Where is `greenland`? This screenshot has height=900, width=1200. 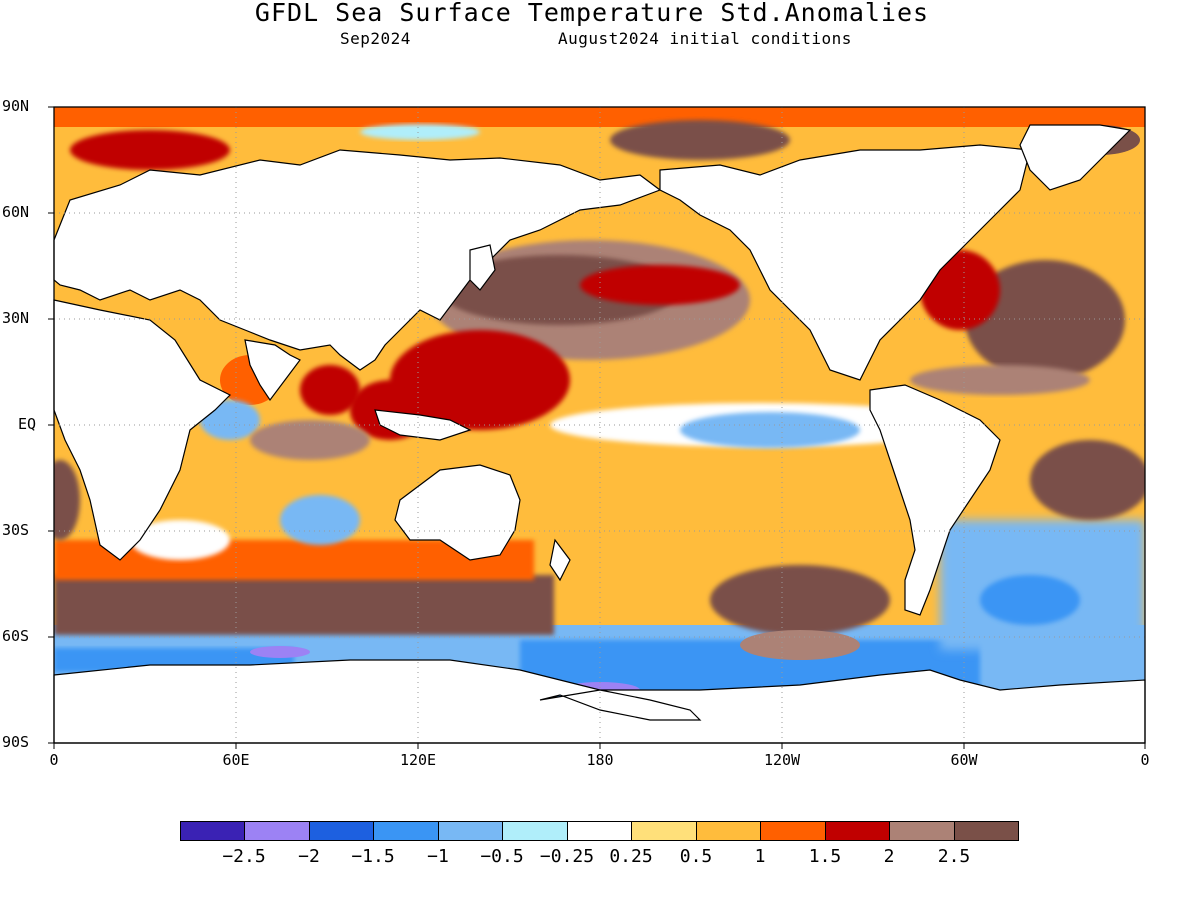
greenland is located at coordinates (1075, 157).